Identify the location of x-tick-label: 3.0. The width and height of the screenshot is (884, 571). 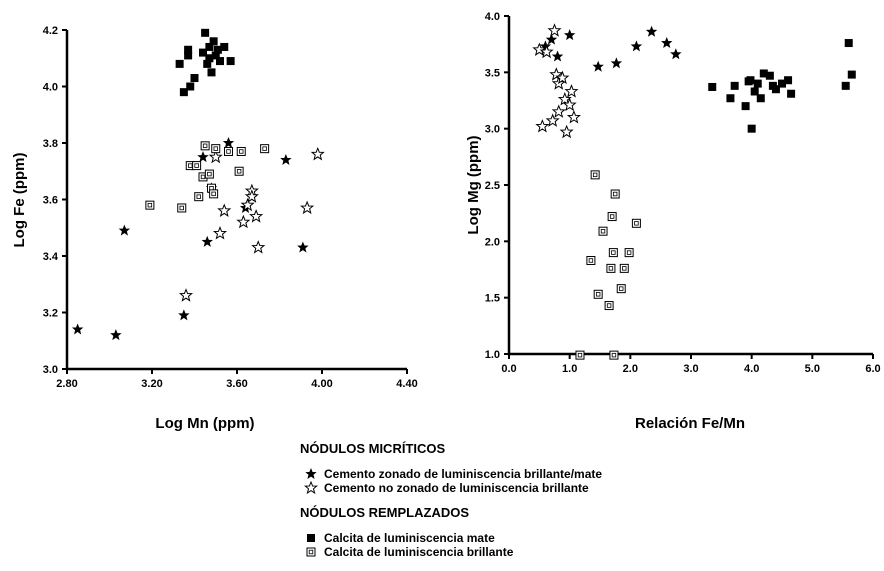
(690, 369).